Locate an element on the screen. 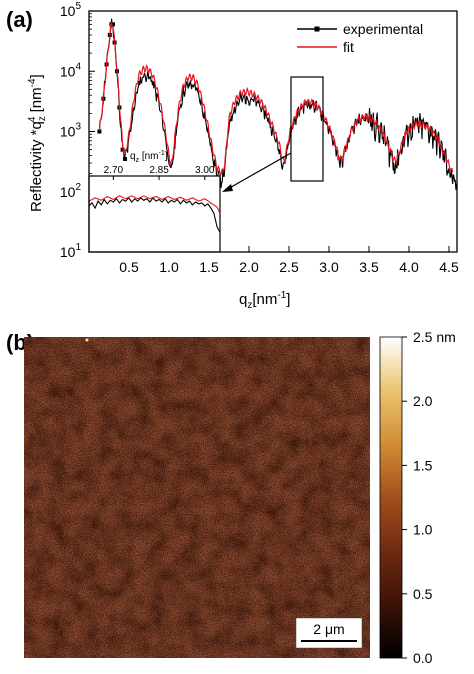 This screenshot has height=674, width=474. inset-series-experimental is located at coordinates (154, 215).